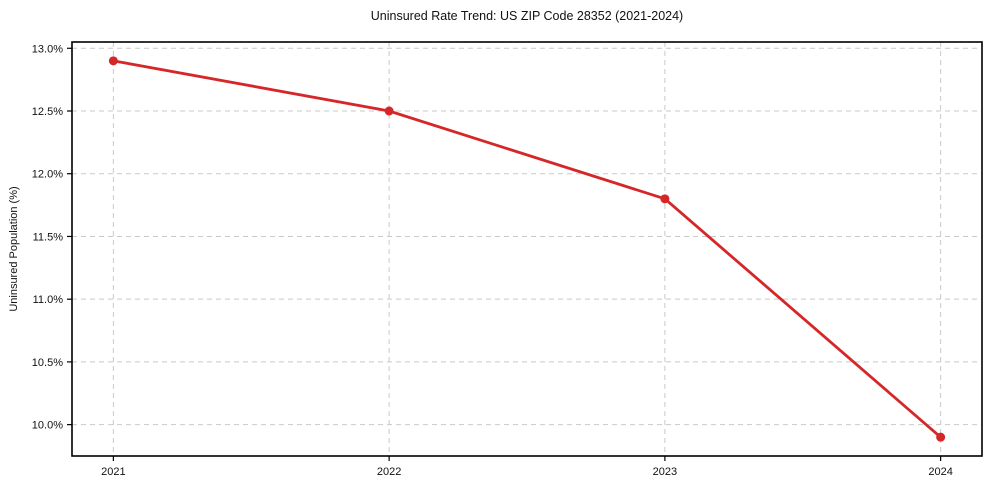 The width and height of the screenshot is (989, 490). I want to click on y-tick-label: 13.0%, so click(47, 49).